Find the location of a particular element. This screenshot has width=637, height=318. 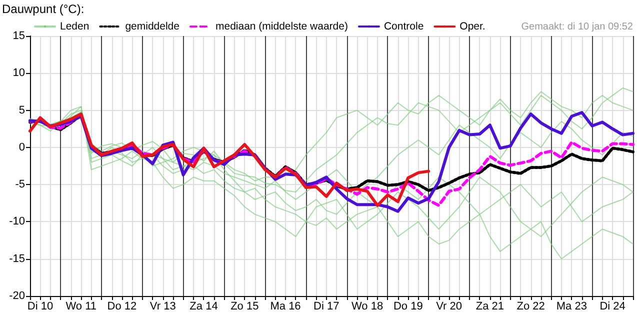

legend-label: Leden is located at coordinates (75, 26).